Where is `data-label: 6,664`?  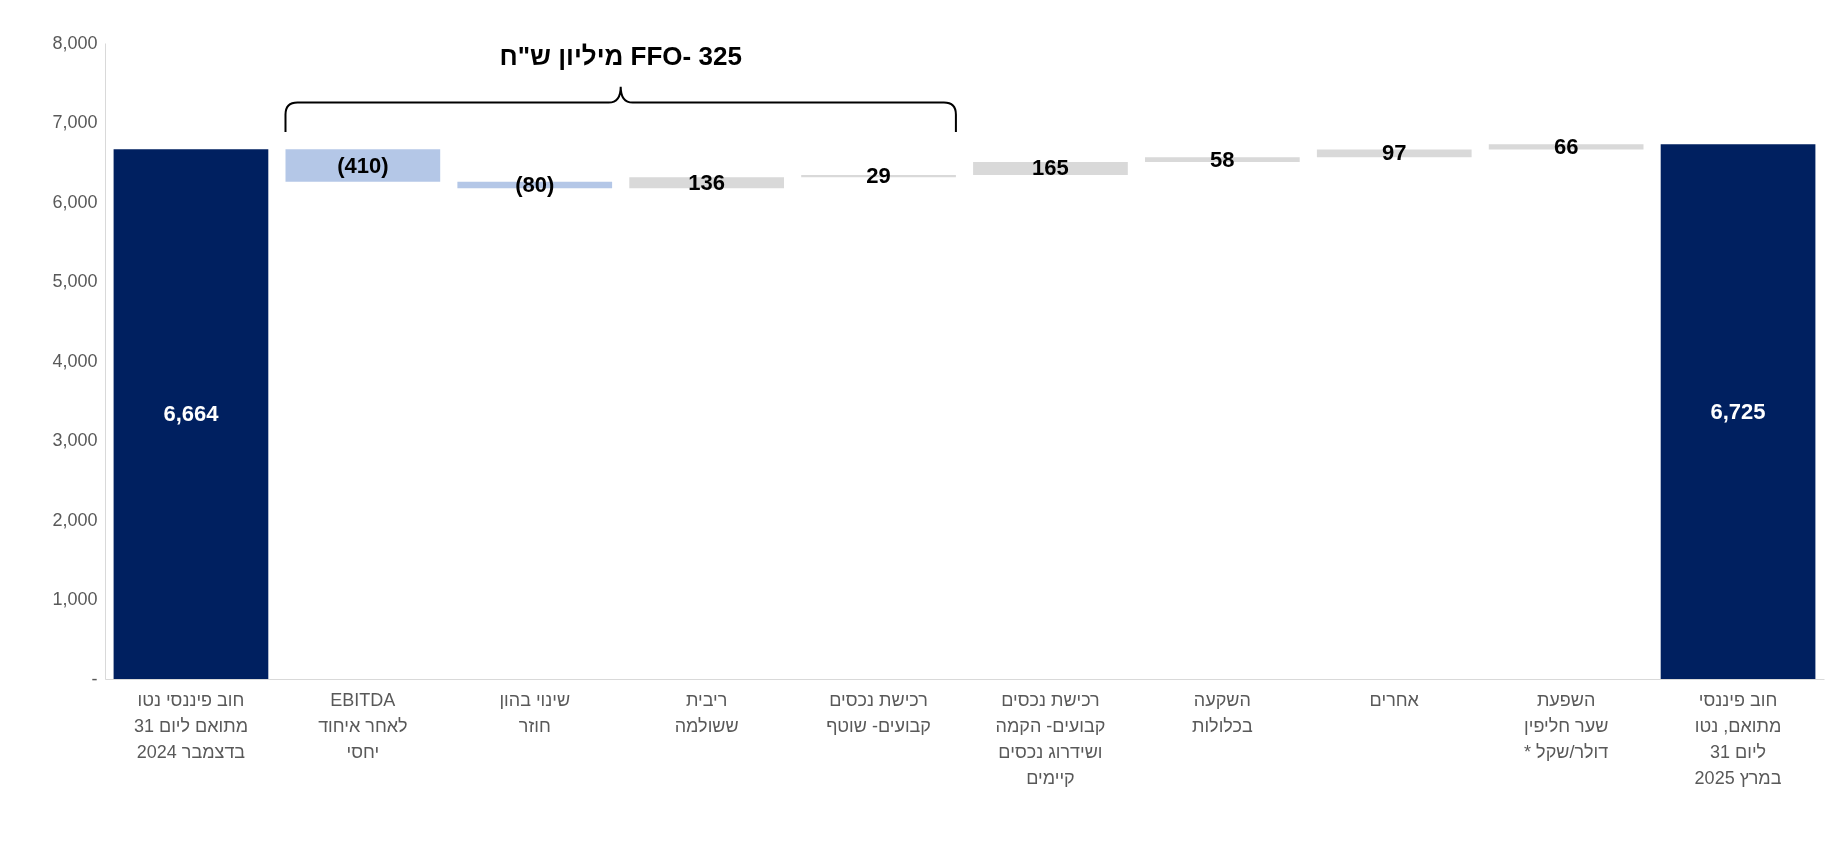 data-label: 6,664 is located at coordinates (191, 414).